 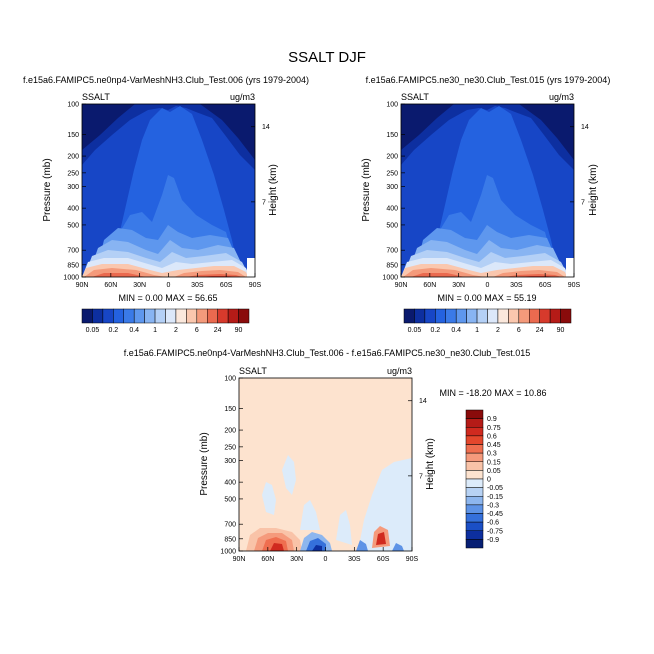 I want to click on colorbar-label: -0.9, so click(x=493, y=540).